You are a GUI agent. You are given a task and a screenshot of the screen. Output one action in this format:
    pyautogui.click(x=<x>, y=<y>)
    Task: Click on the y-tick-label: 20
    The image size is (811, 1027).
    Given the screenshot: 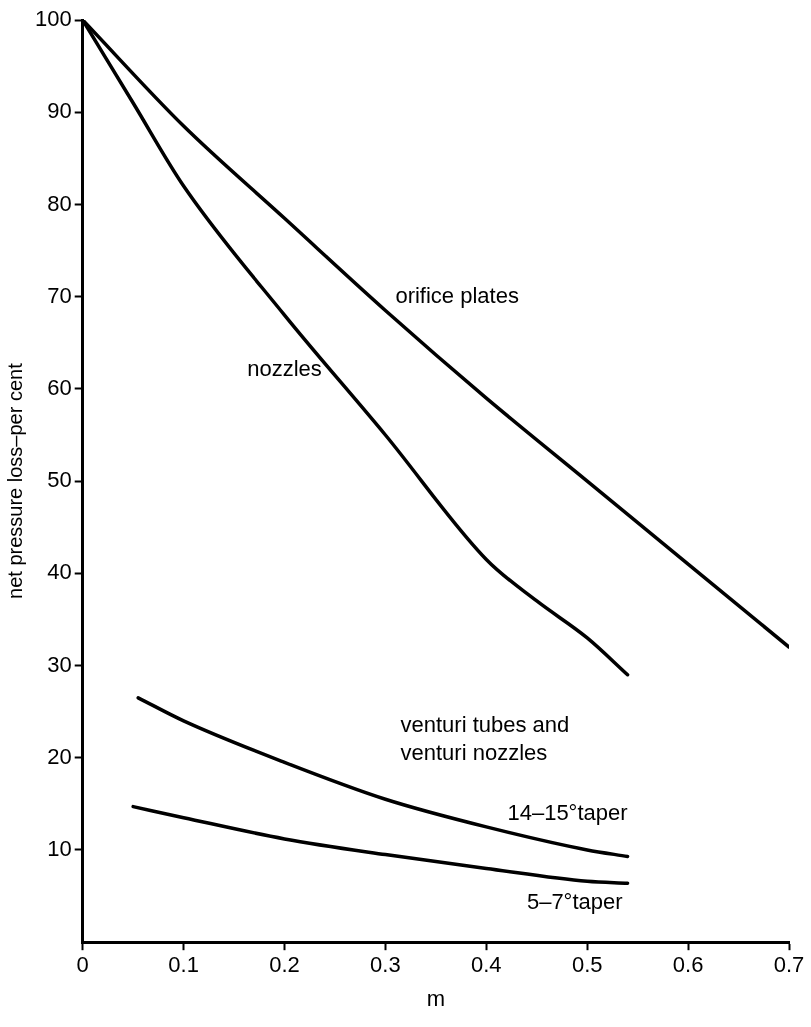 What is the action you would take?
    pyautogui.click(x=59, y=756)
    